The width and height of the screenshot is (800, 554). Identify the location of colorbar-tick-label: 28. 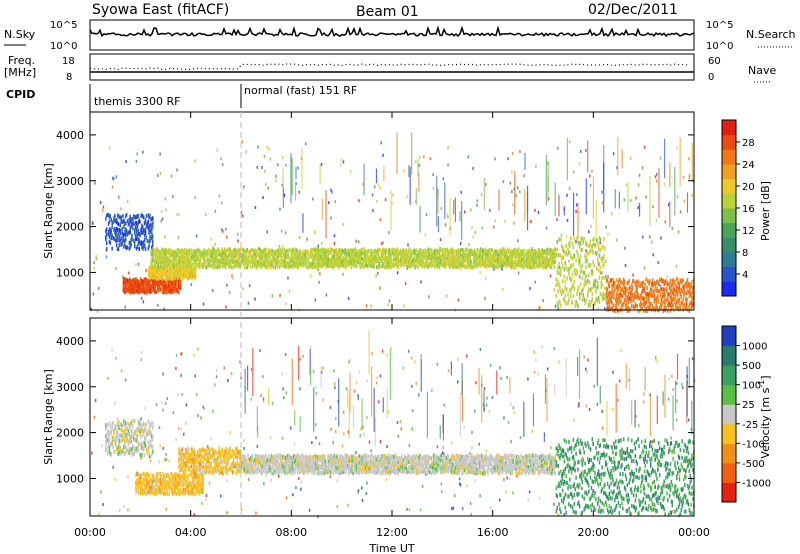
(748, 143).